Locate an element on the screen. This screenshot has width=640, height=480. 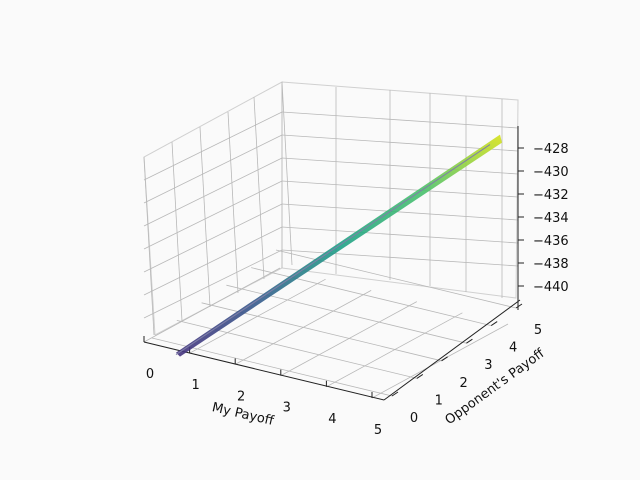
y-axis-label: Opponent's Payoff is located at coordinates (496, 387).